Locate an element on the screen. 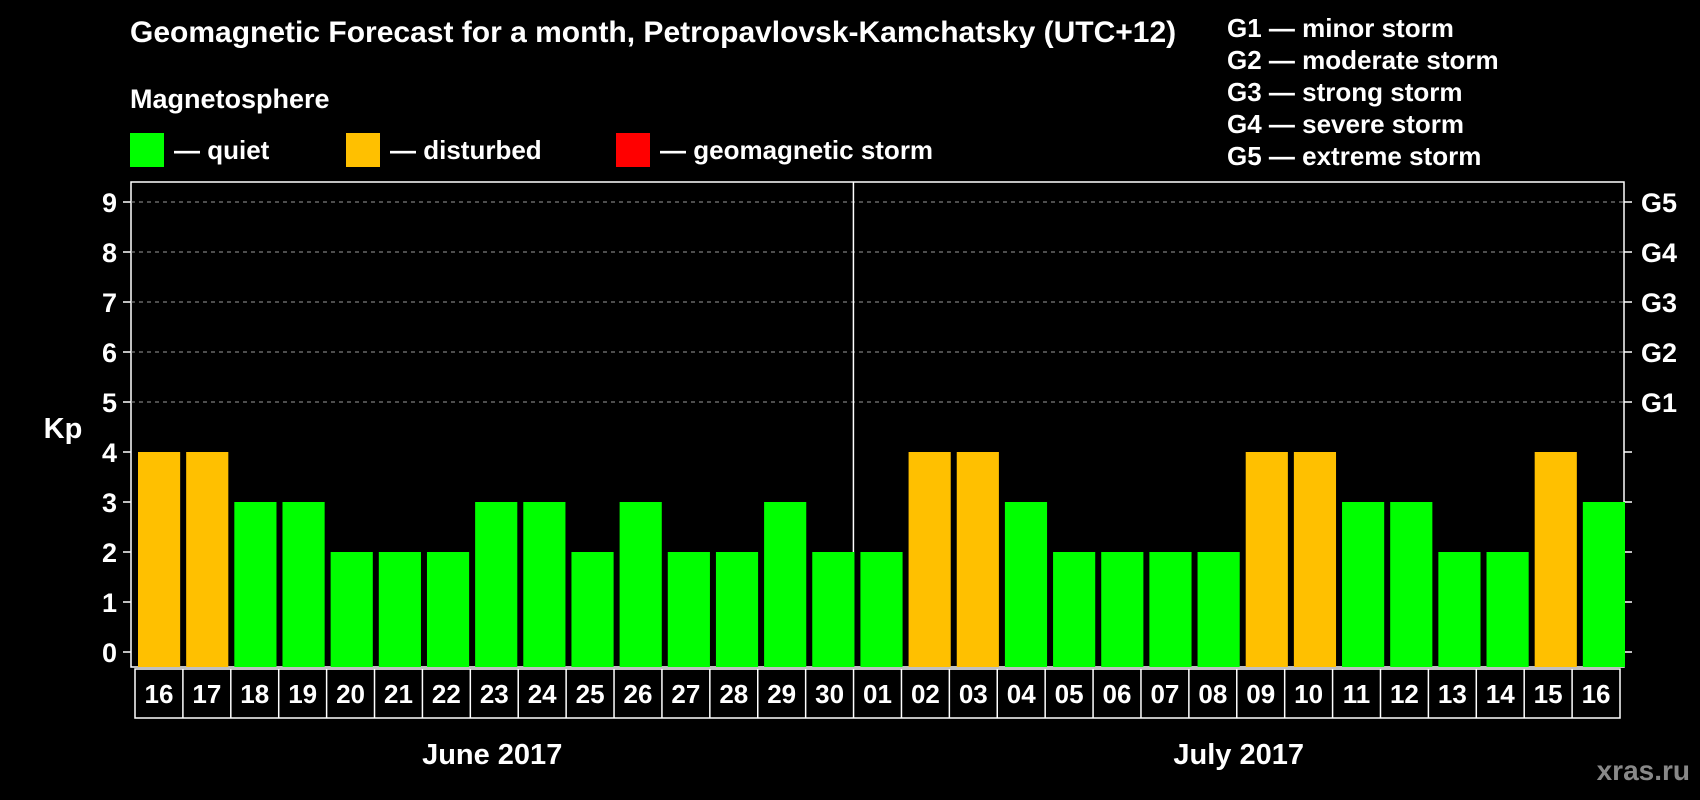 The width and height of the screenshot is (1700, 800). right-tick-label-G4: G4 is located at coordinates (1659, 253).